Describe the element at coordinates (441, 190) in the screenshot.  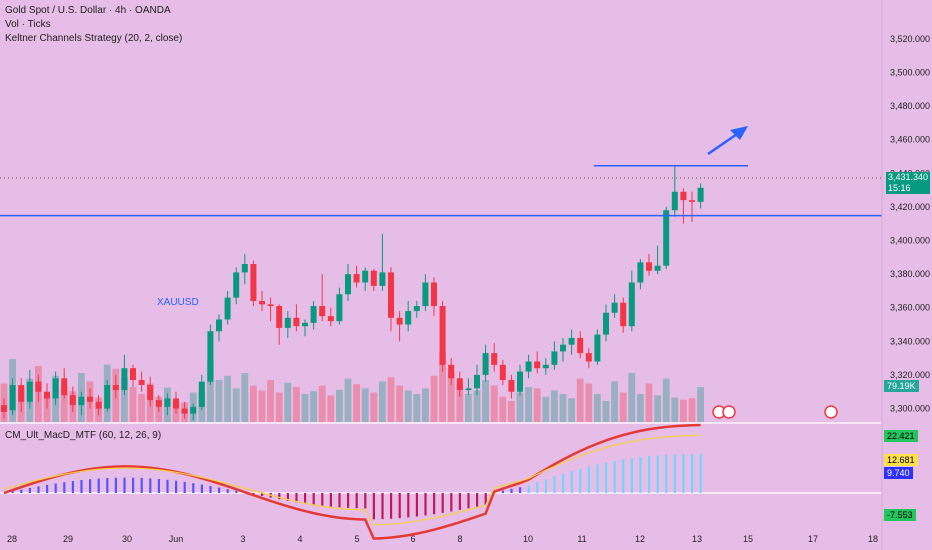
I see `horizontal-lines` at that location.